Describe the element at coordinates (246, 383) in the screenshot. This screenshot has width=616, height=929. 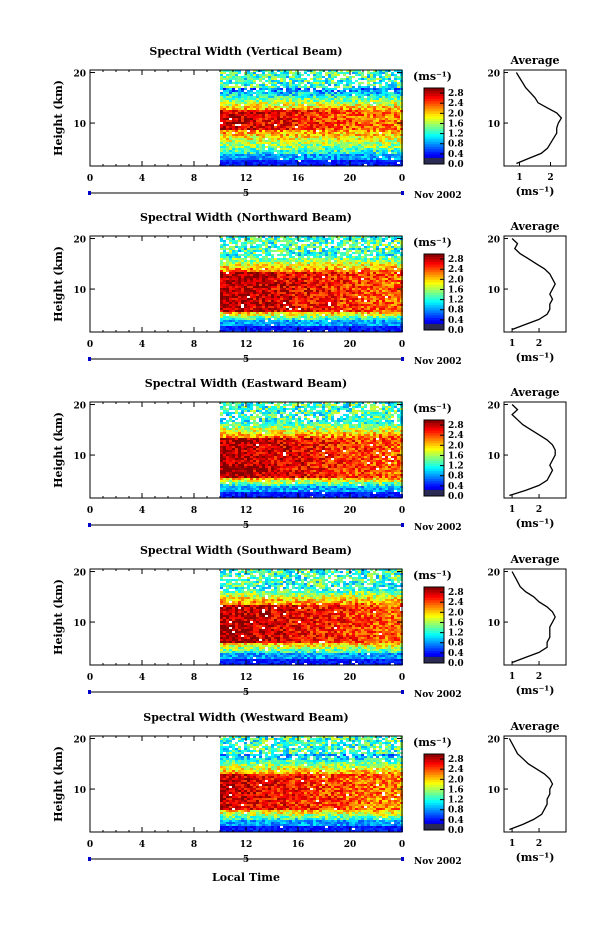
I see `panel-title: Spectral Width (Eastward Beam)` at that location.